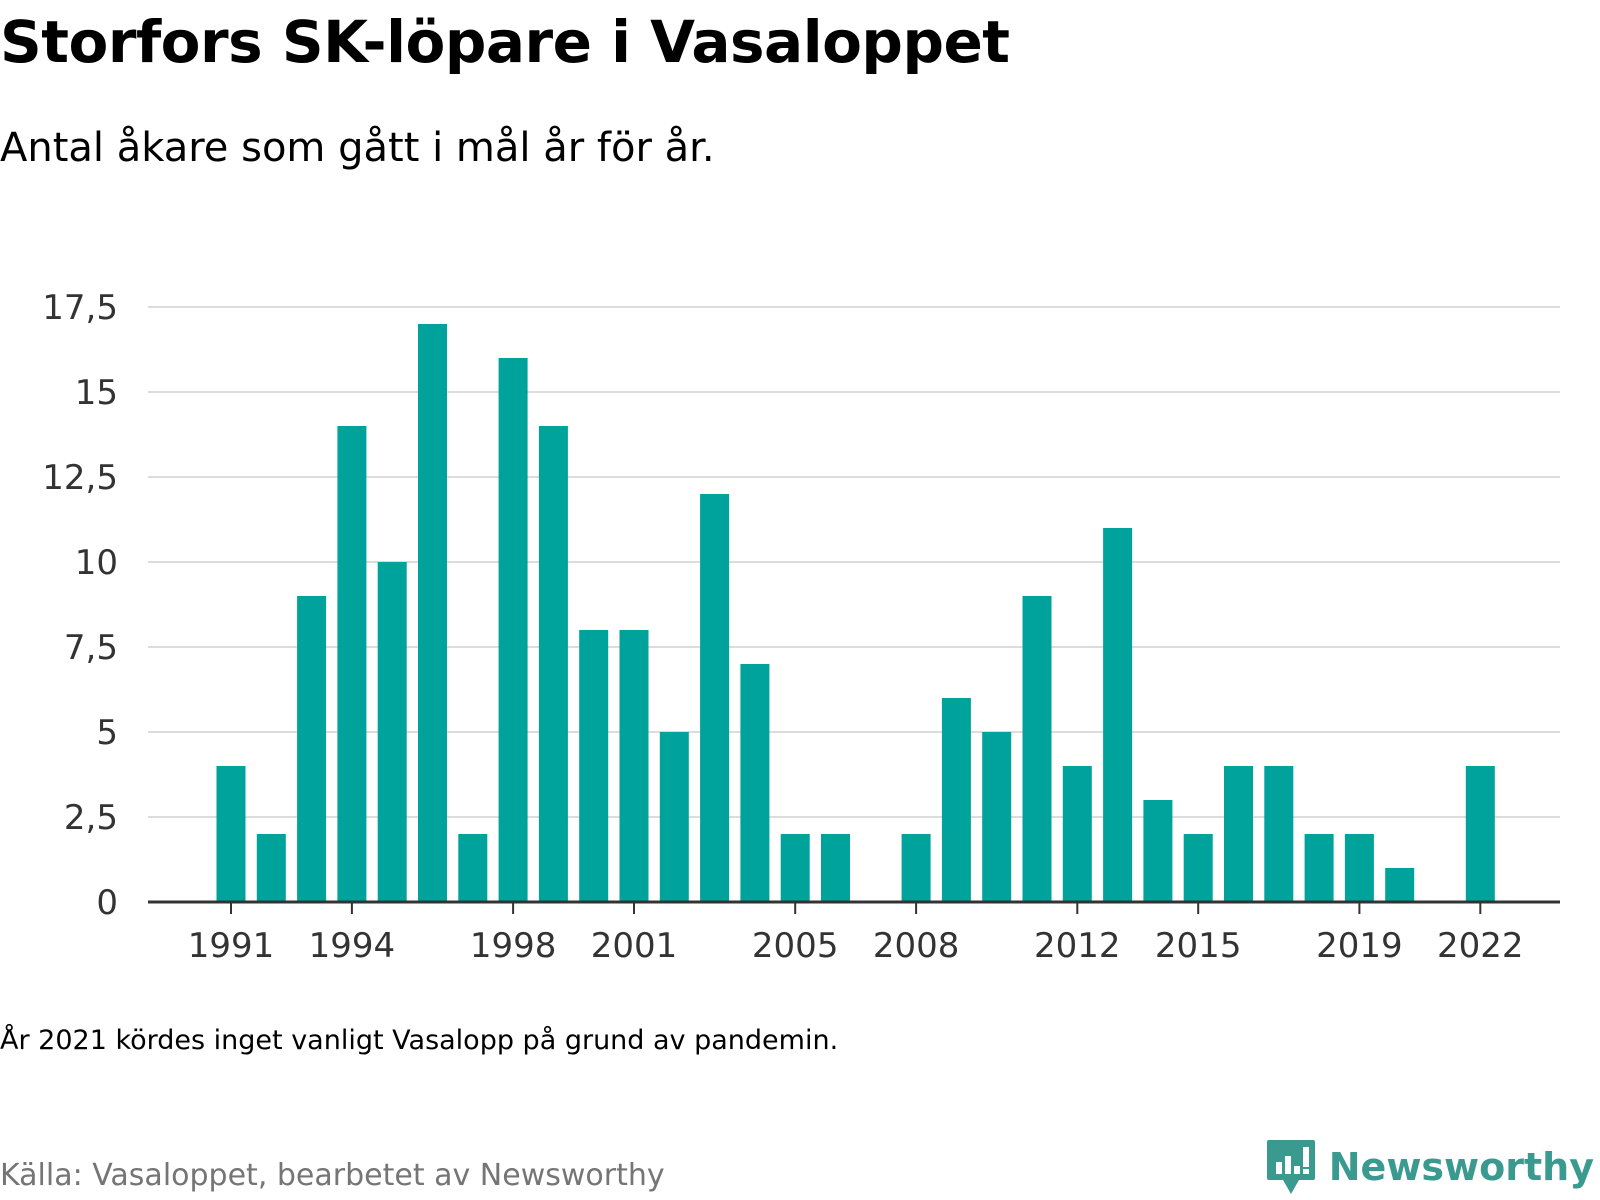 This screenshot has height=1200, width=1600. Describe the element at coordinates (231, 946) in the screenshot. I see `x-tick-label: 1991` at that location.